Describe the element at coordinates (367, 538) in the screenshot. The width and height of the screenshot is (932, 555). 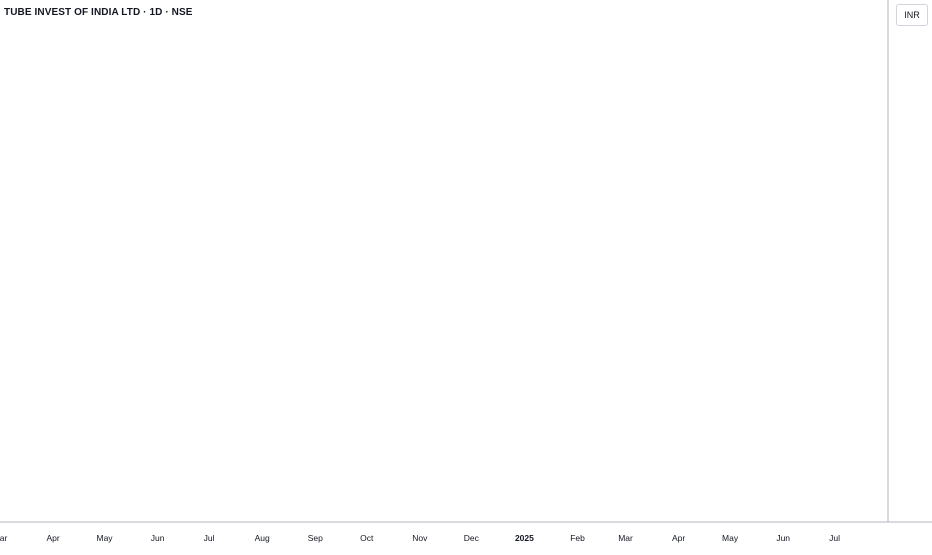
I see `time-tick-label: Oct` at that location.